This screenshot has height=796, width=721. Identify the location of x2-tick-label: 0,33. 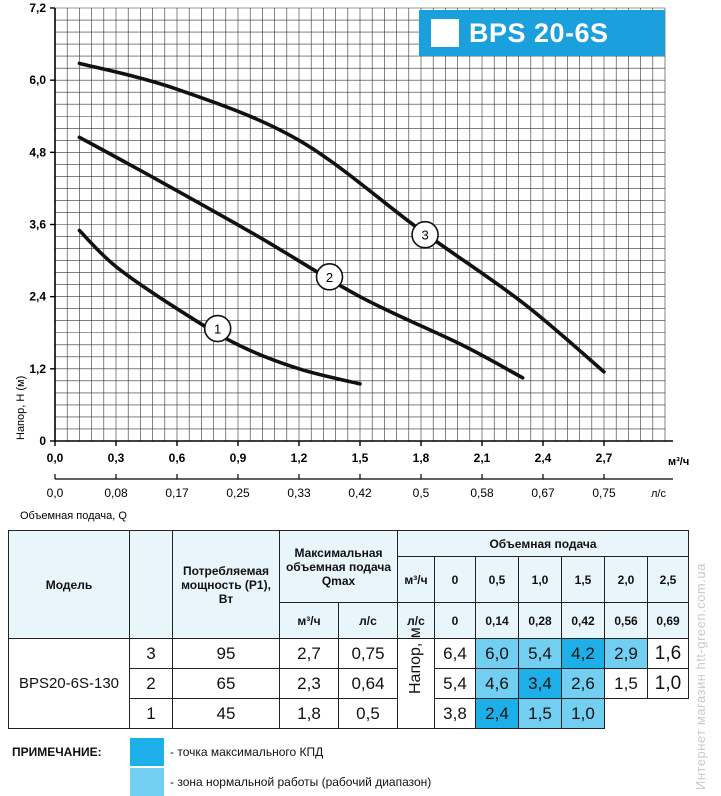
(299, 493).